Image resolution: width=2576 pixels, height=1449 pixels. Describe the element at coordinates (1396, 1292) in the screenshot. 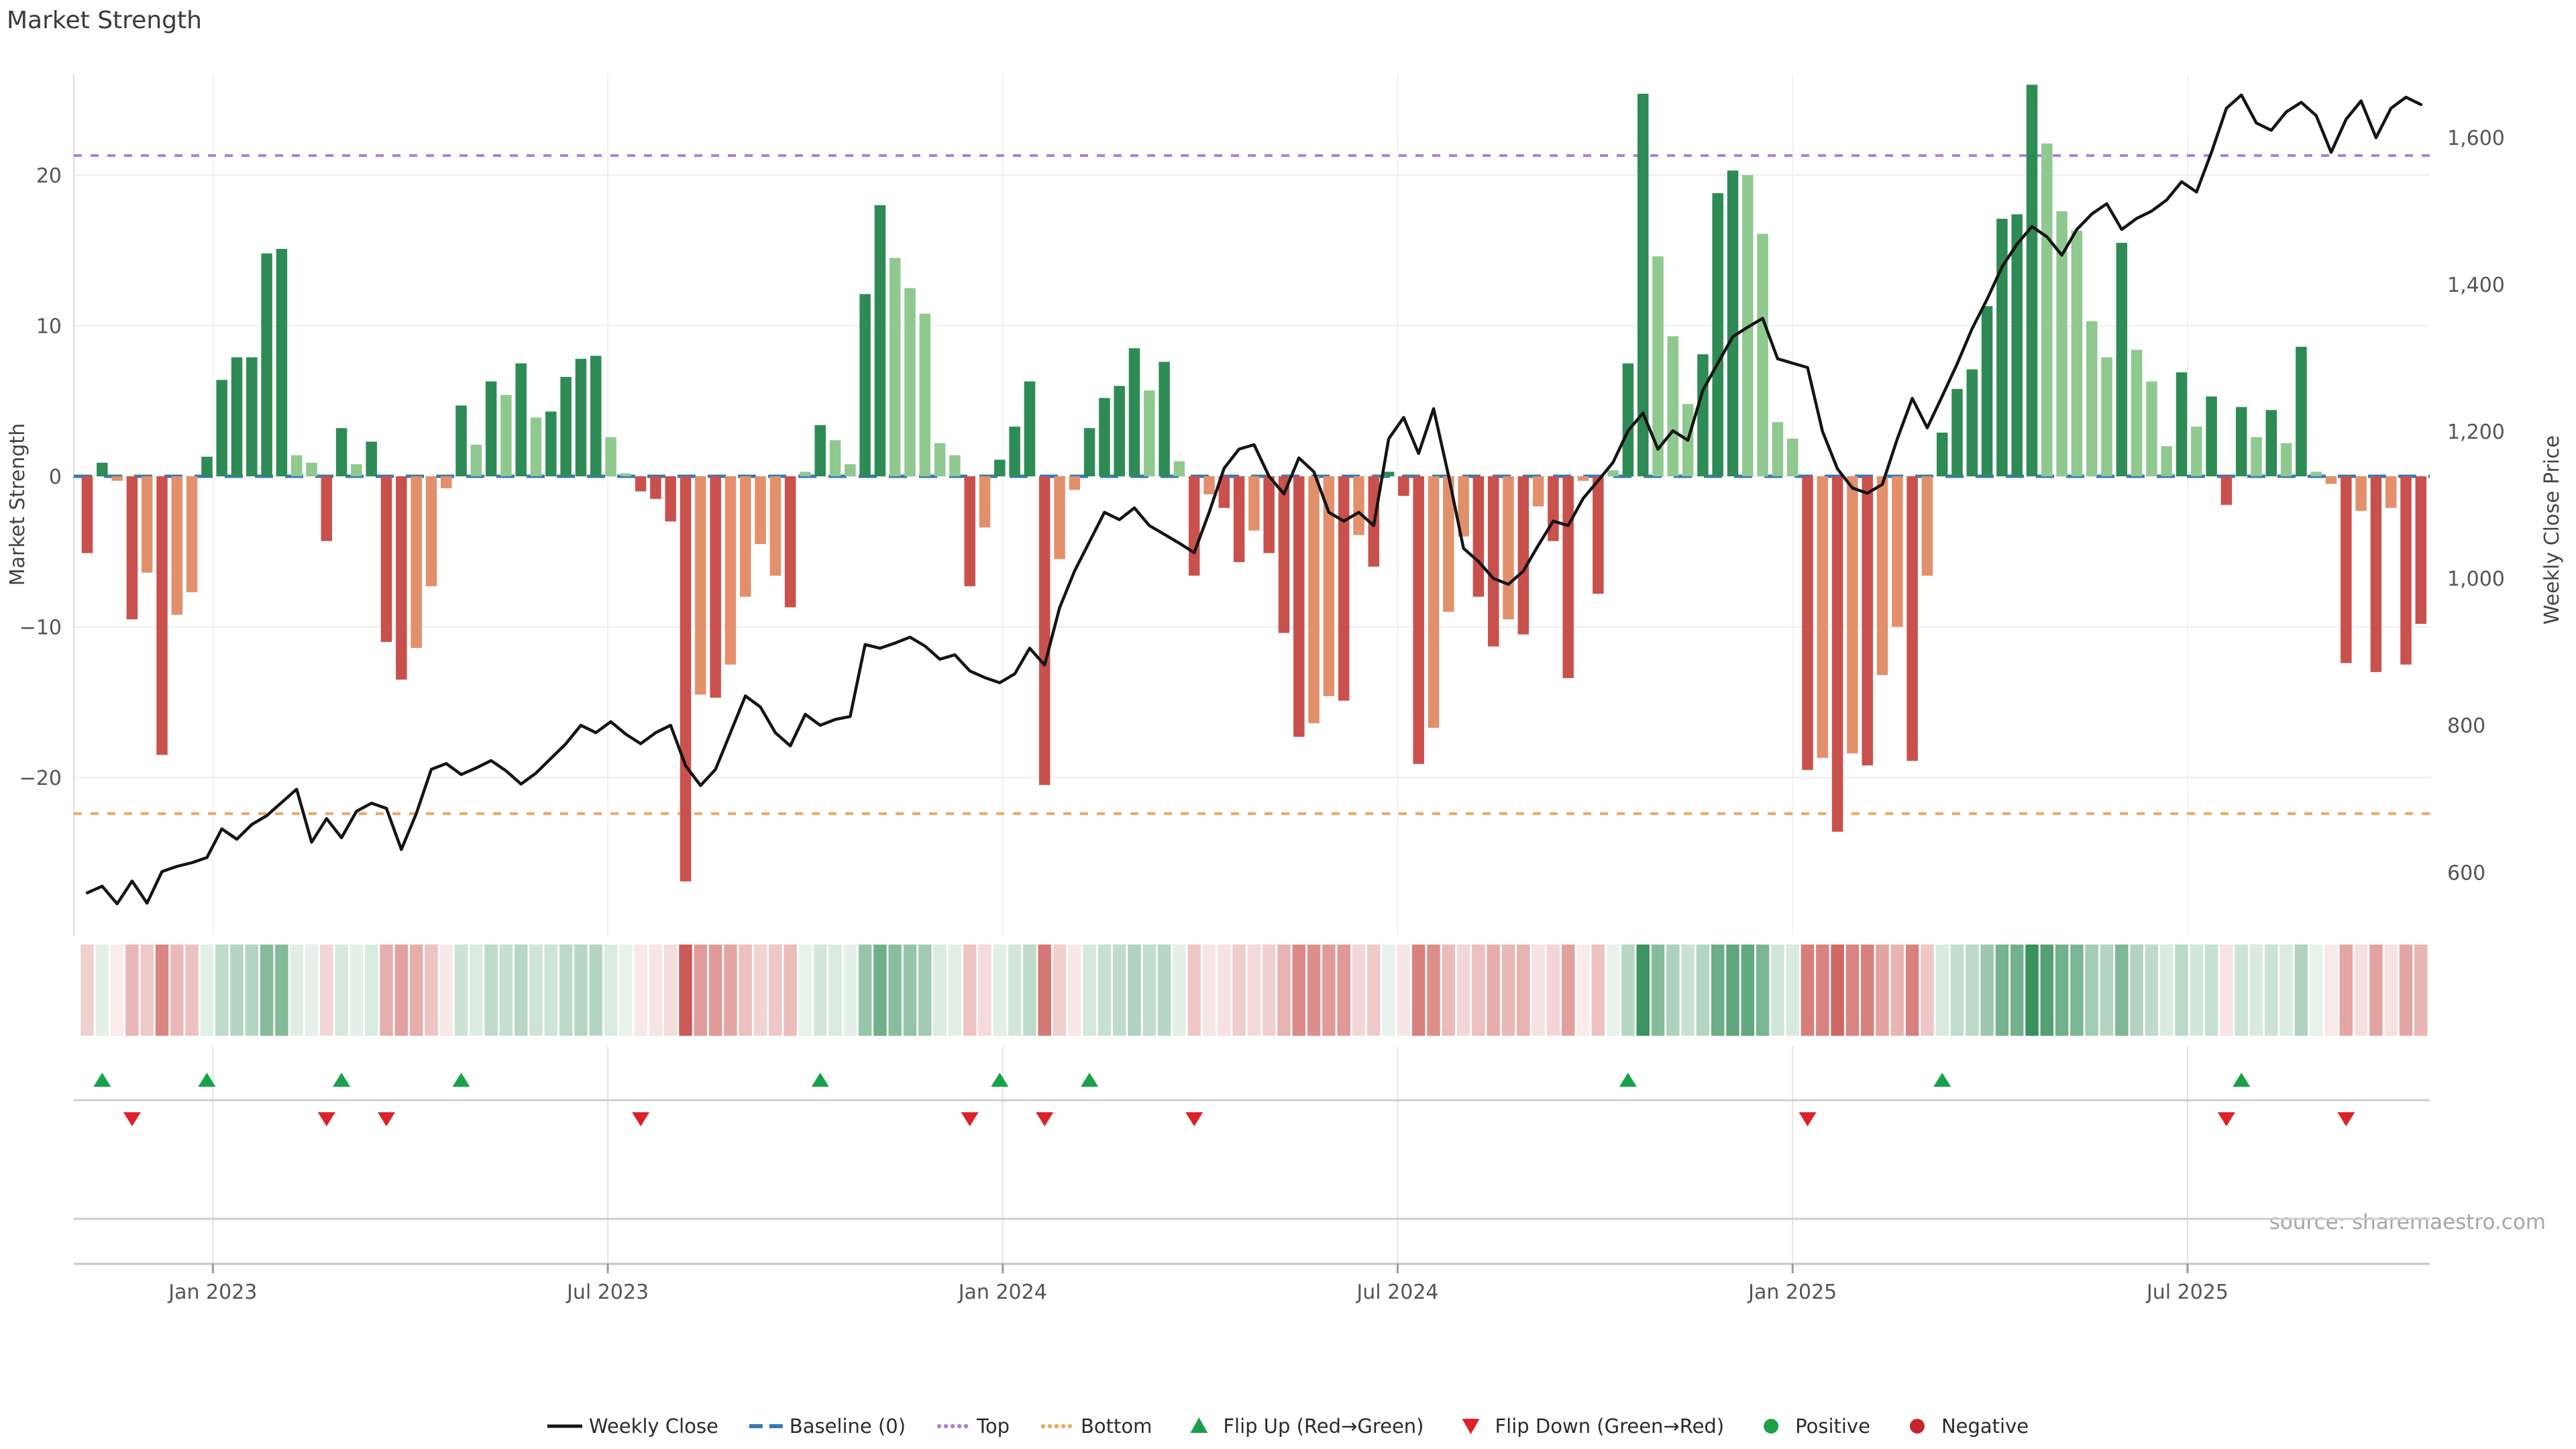

I see `x-tick-label: Jul 2024` at that location.